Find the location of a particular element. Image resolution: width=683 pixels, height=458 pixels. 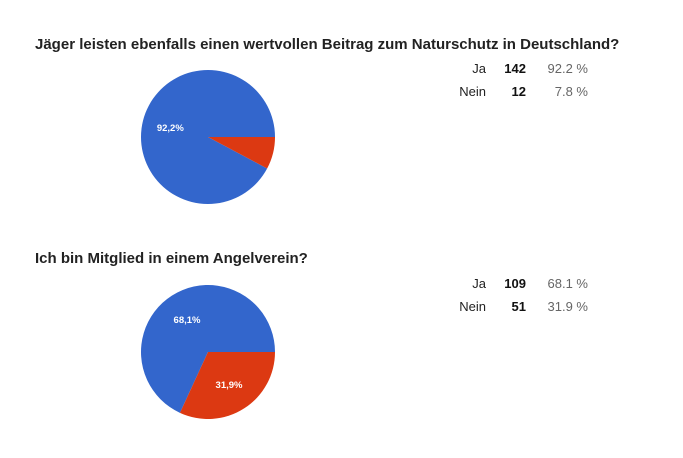

slice-label-nein: 31,9% is located at coordinates (229, 385).